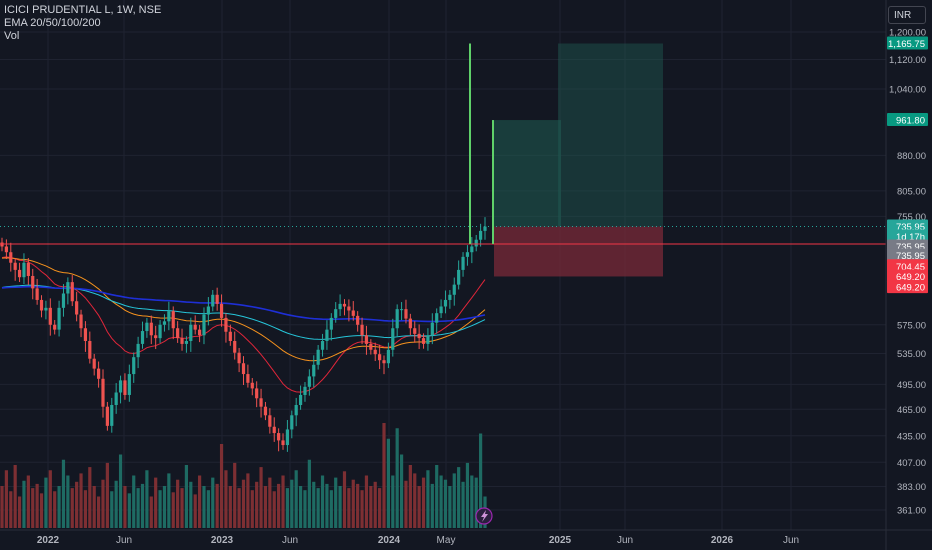  I want to click on price-tick-label: 435.00, so click(911, 436).